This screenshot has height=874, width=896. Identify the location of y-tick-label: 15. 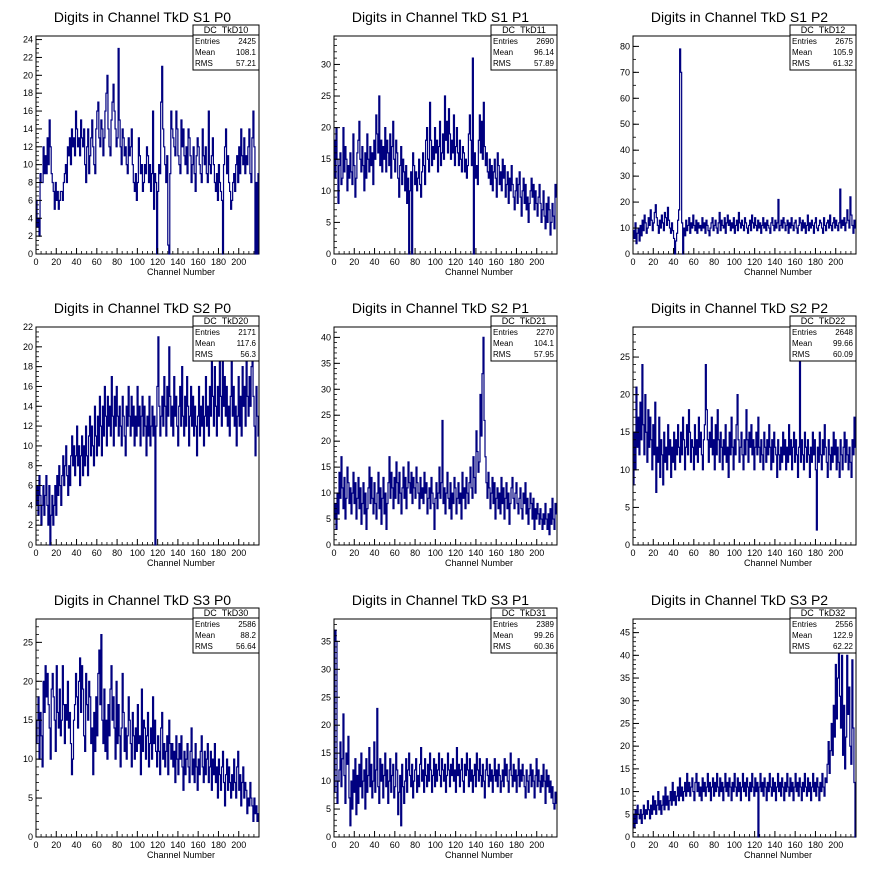
(625, 769).